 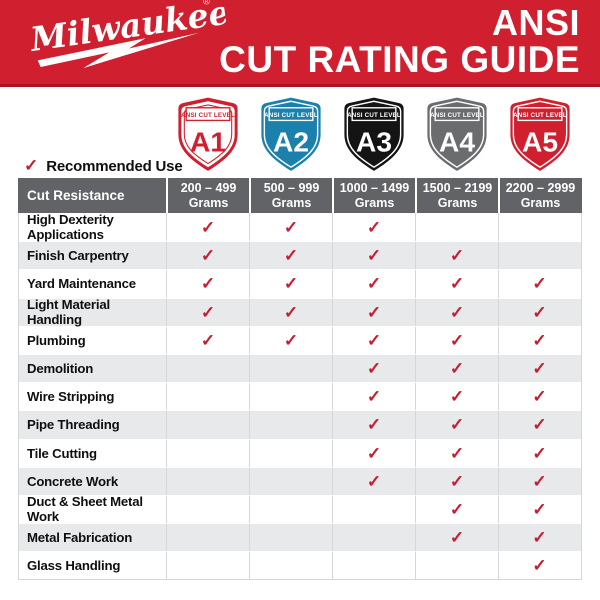 I want to click on row-label: Concrete Work, so click(x=72, y=481).